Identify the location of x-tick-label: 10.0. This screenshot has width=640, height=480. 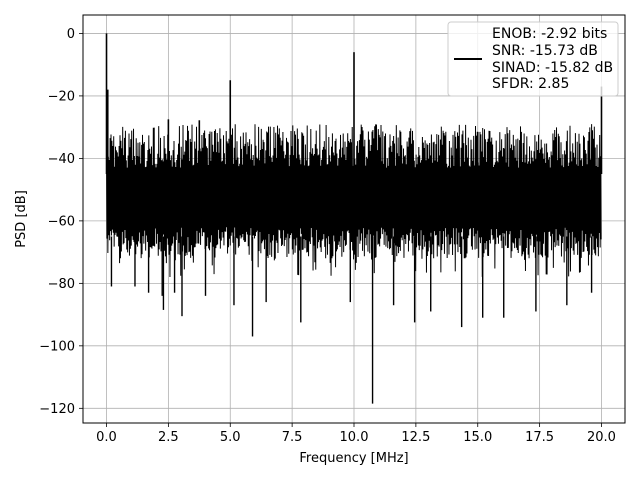
(354, 437).